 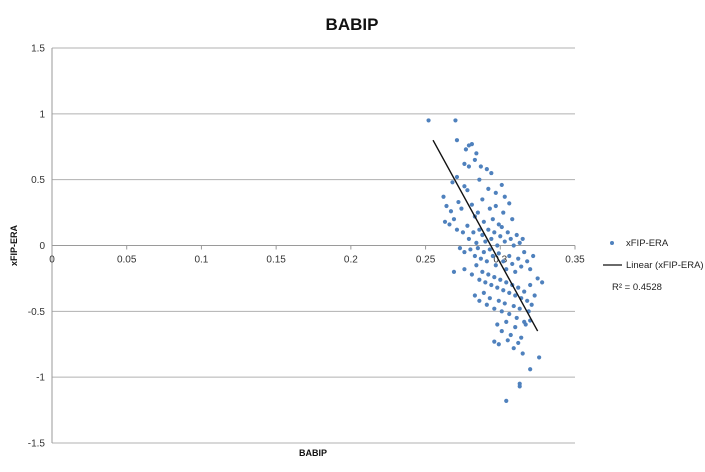 I want to click on trendline, so click(x=485, y=235).